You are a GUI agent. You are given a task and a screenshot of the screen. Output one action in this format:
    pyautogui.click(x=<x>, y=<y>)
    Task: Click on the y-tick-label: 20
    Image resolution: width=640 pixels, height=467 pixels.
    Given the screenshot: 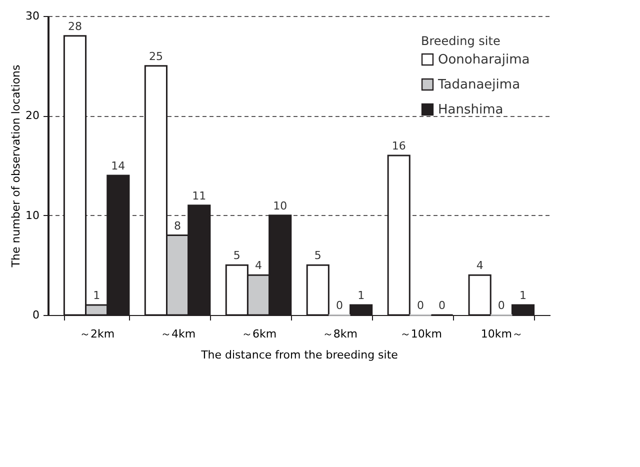 What is the action you would take?
    pyautogui.click(x=33, y=115)
    